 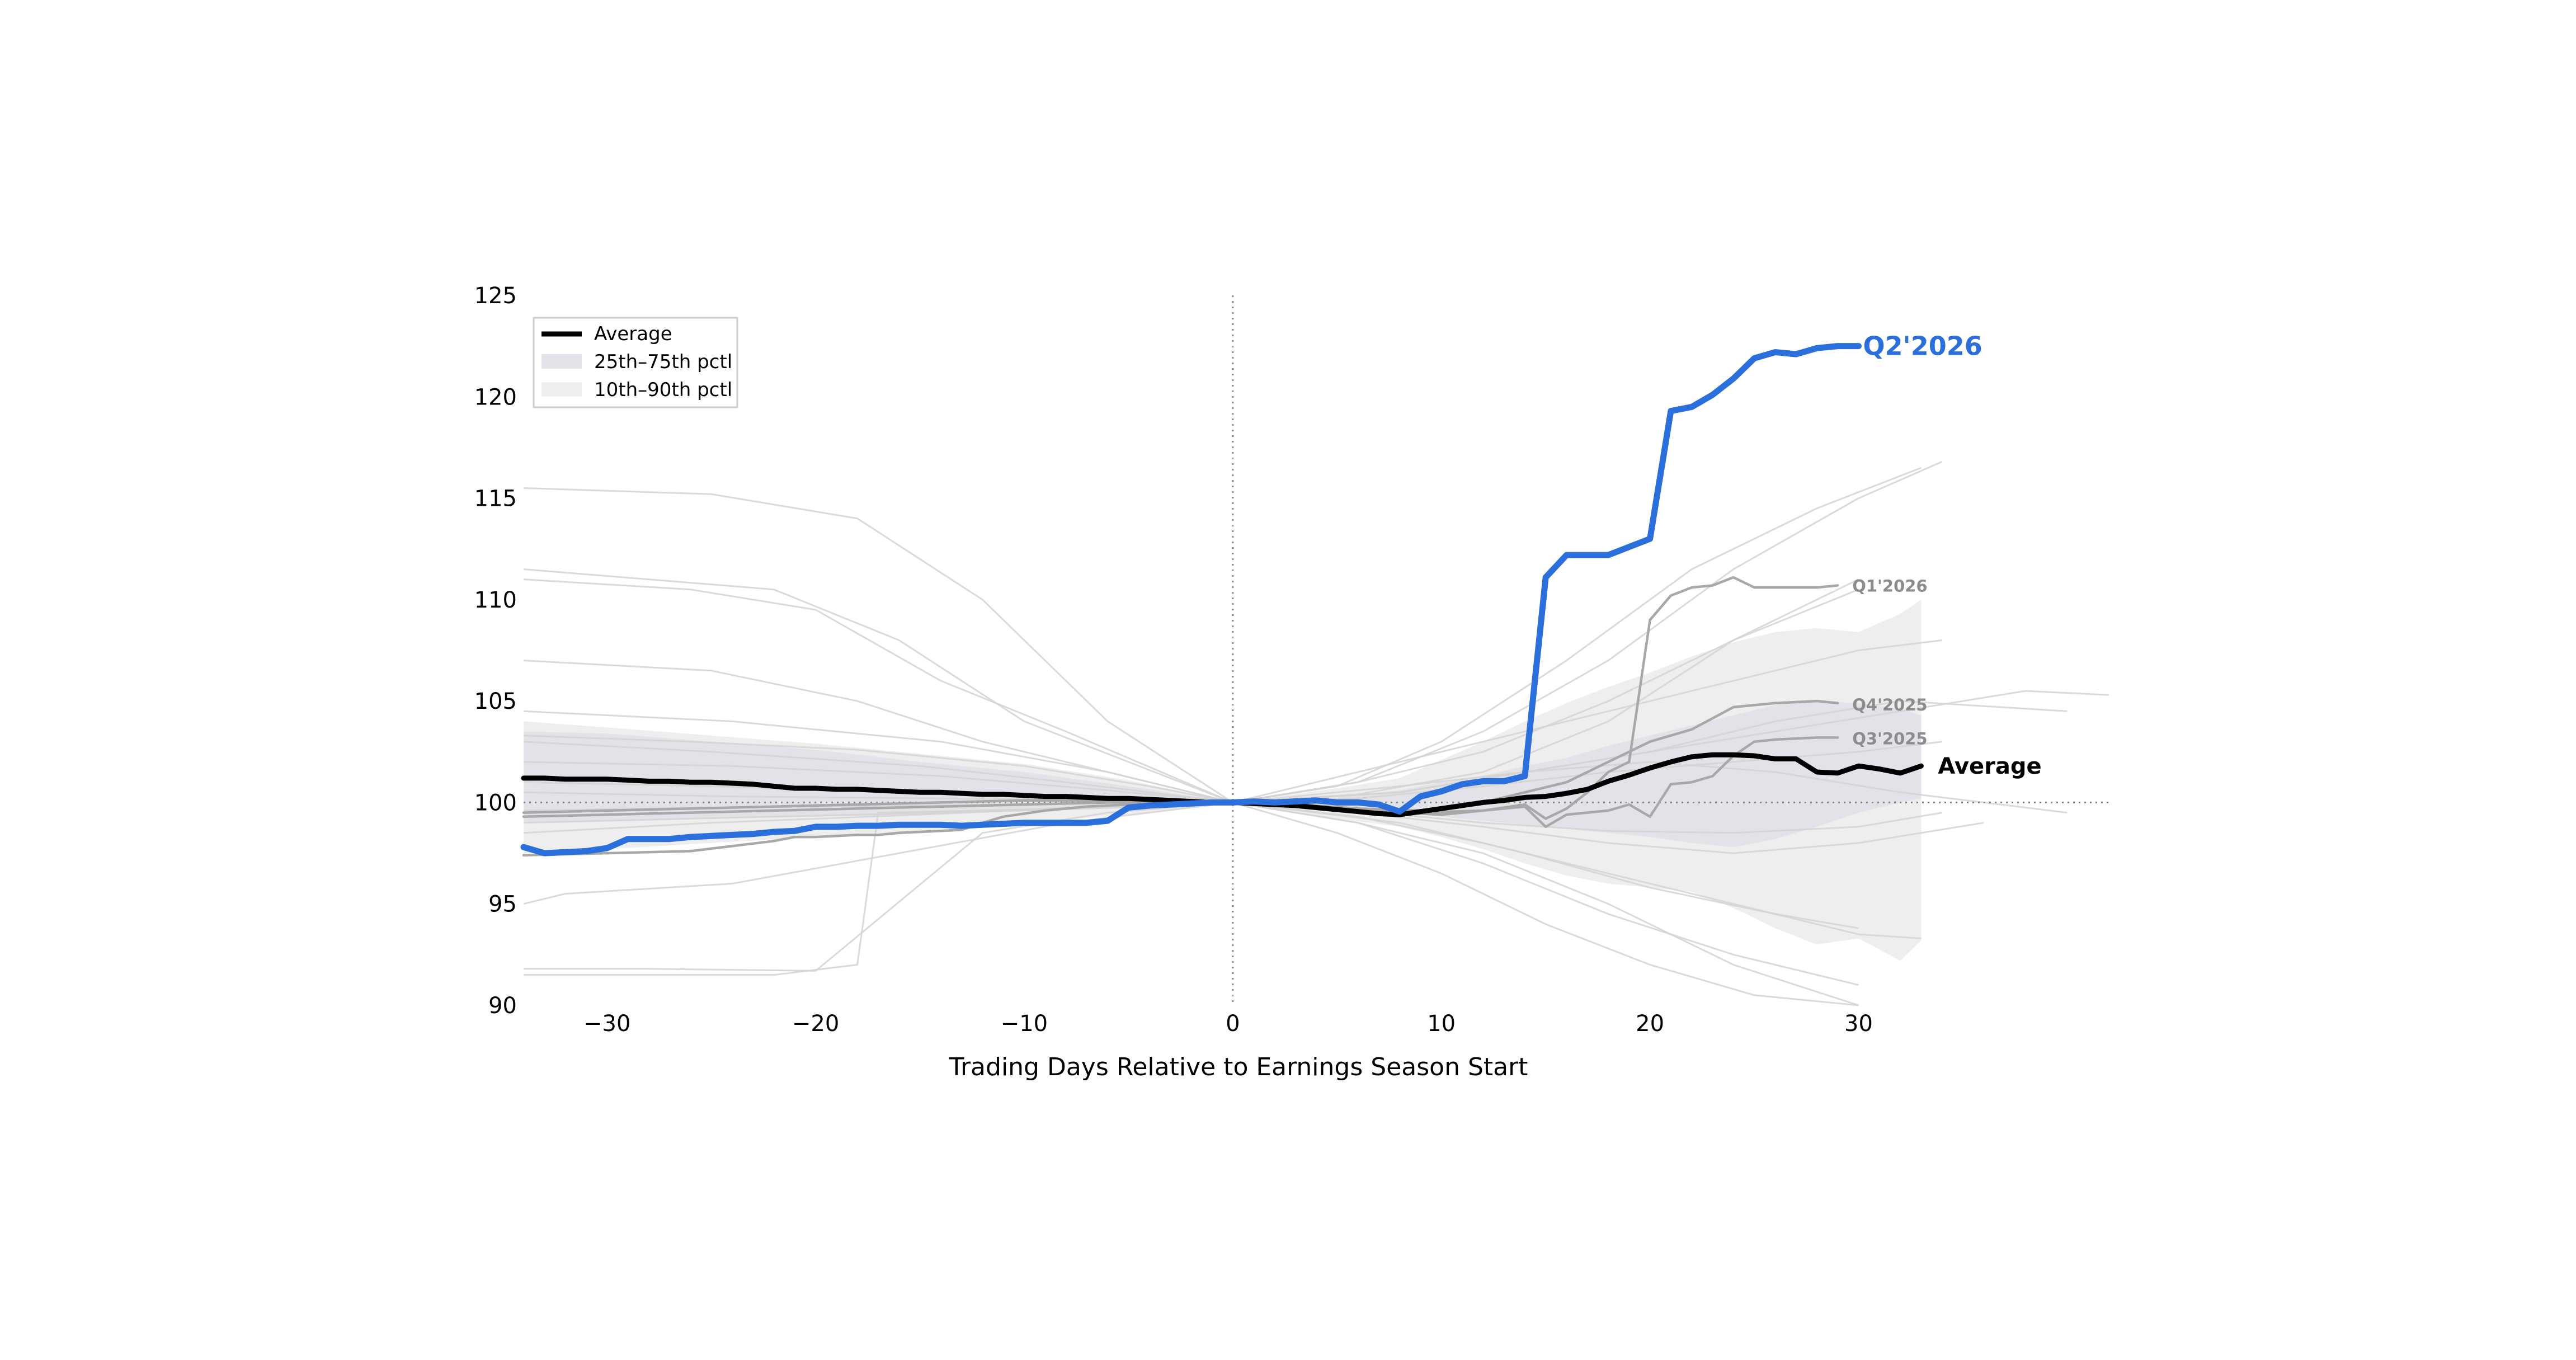 I want to click on percentile-bands, so click(x=1223, y=780).